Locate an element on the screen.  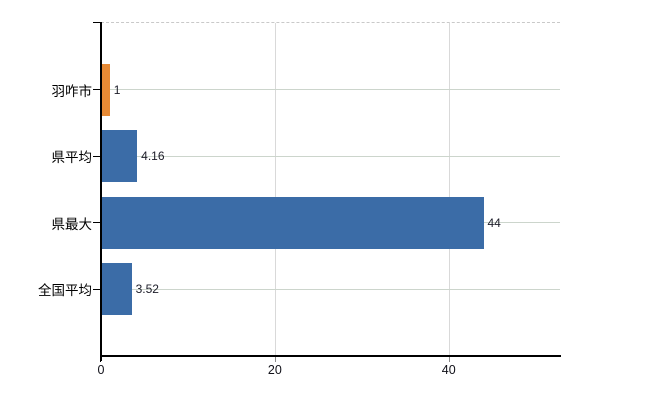
x-tick-label: 40 is located at coordinates (448, 370).